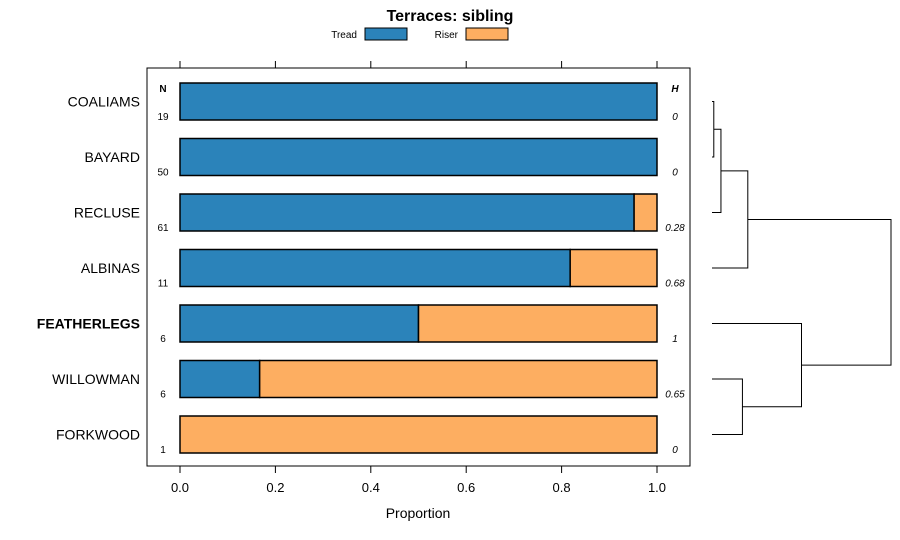 This screenshot has width=900, height=540. Describe the element at coordinates (344, 35) in the screenshot. I see `legend-label-tread: Tread` at that location.